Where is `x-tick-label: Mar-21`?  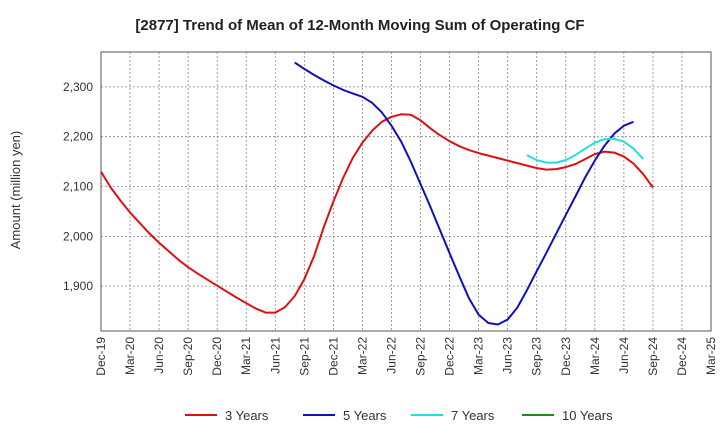 x-tick-label: Mar-21 is located at coordinates (246, 356).